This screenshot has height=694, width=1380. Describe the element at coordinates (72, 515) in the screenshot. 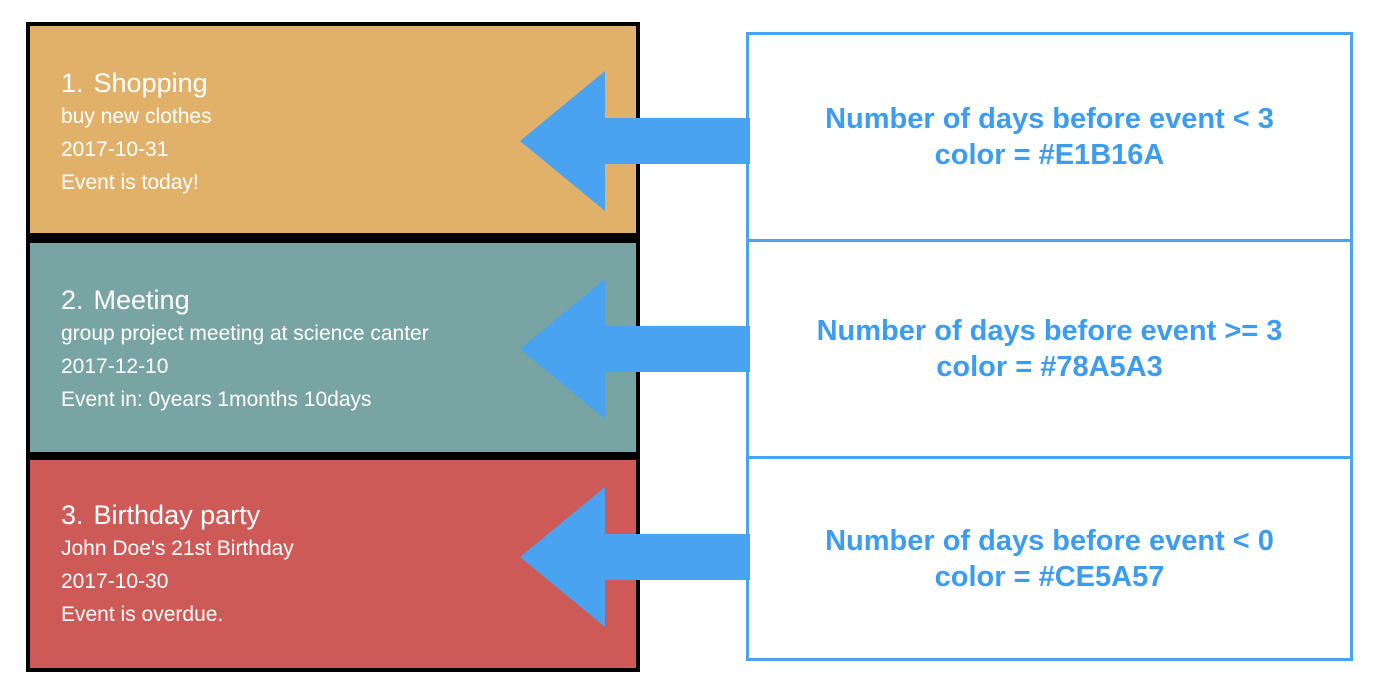

I see `event-number: 3.` at that location.